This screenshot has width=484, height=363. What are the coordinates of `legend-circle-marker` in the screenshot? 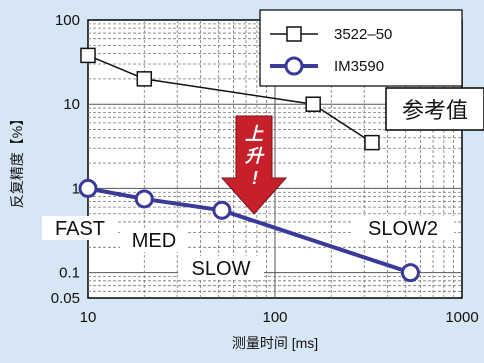 It's located at (294, 66).